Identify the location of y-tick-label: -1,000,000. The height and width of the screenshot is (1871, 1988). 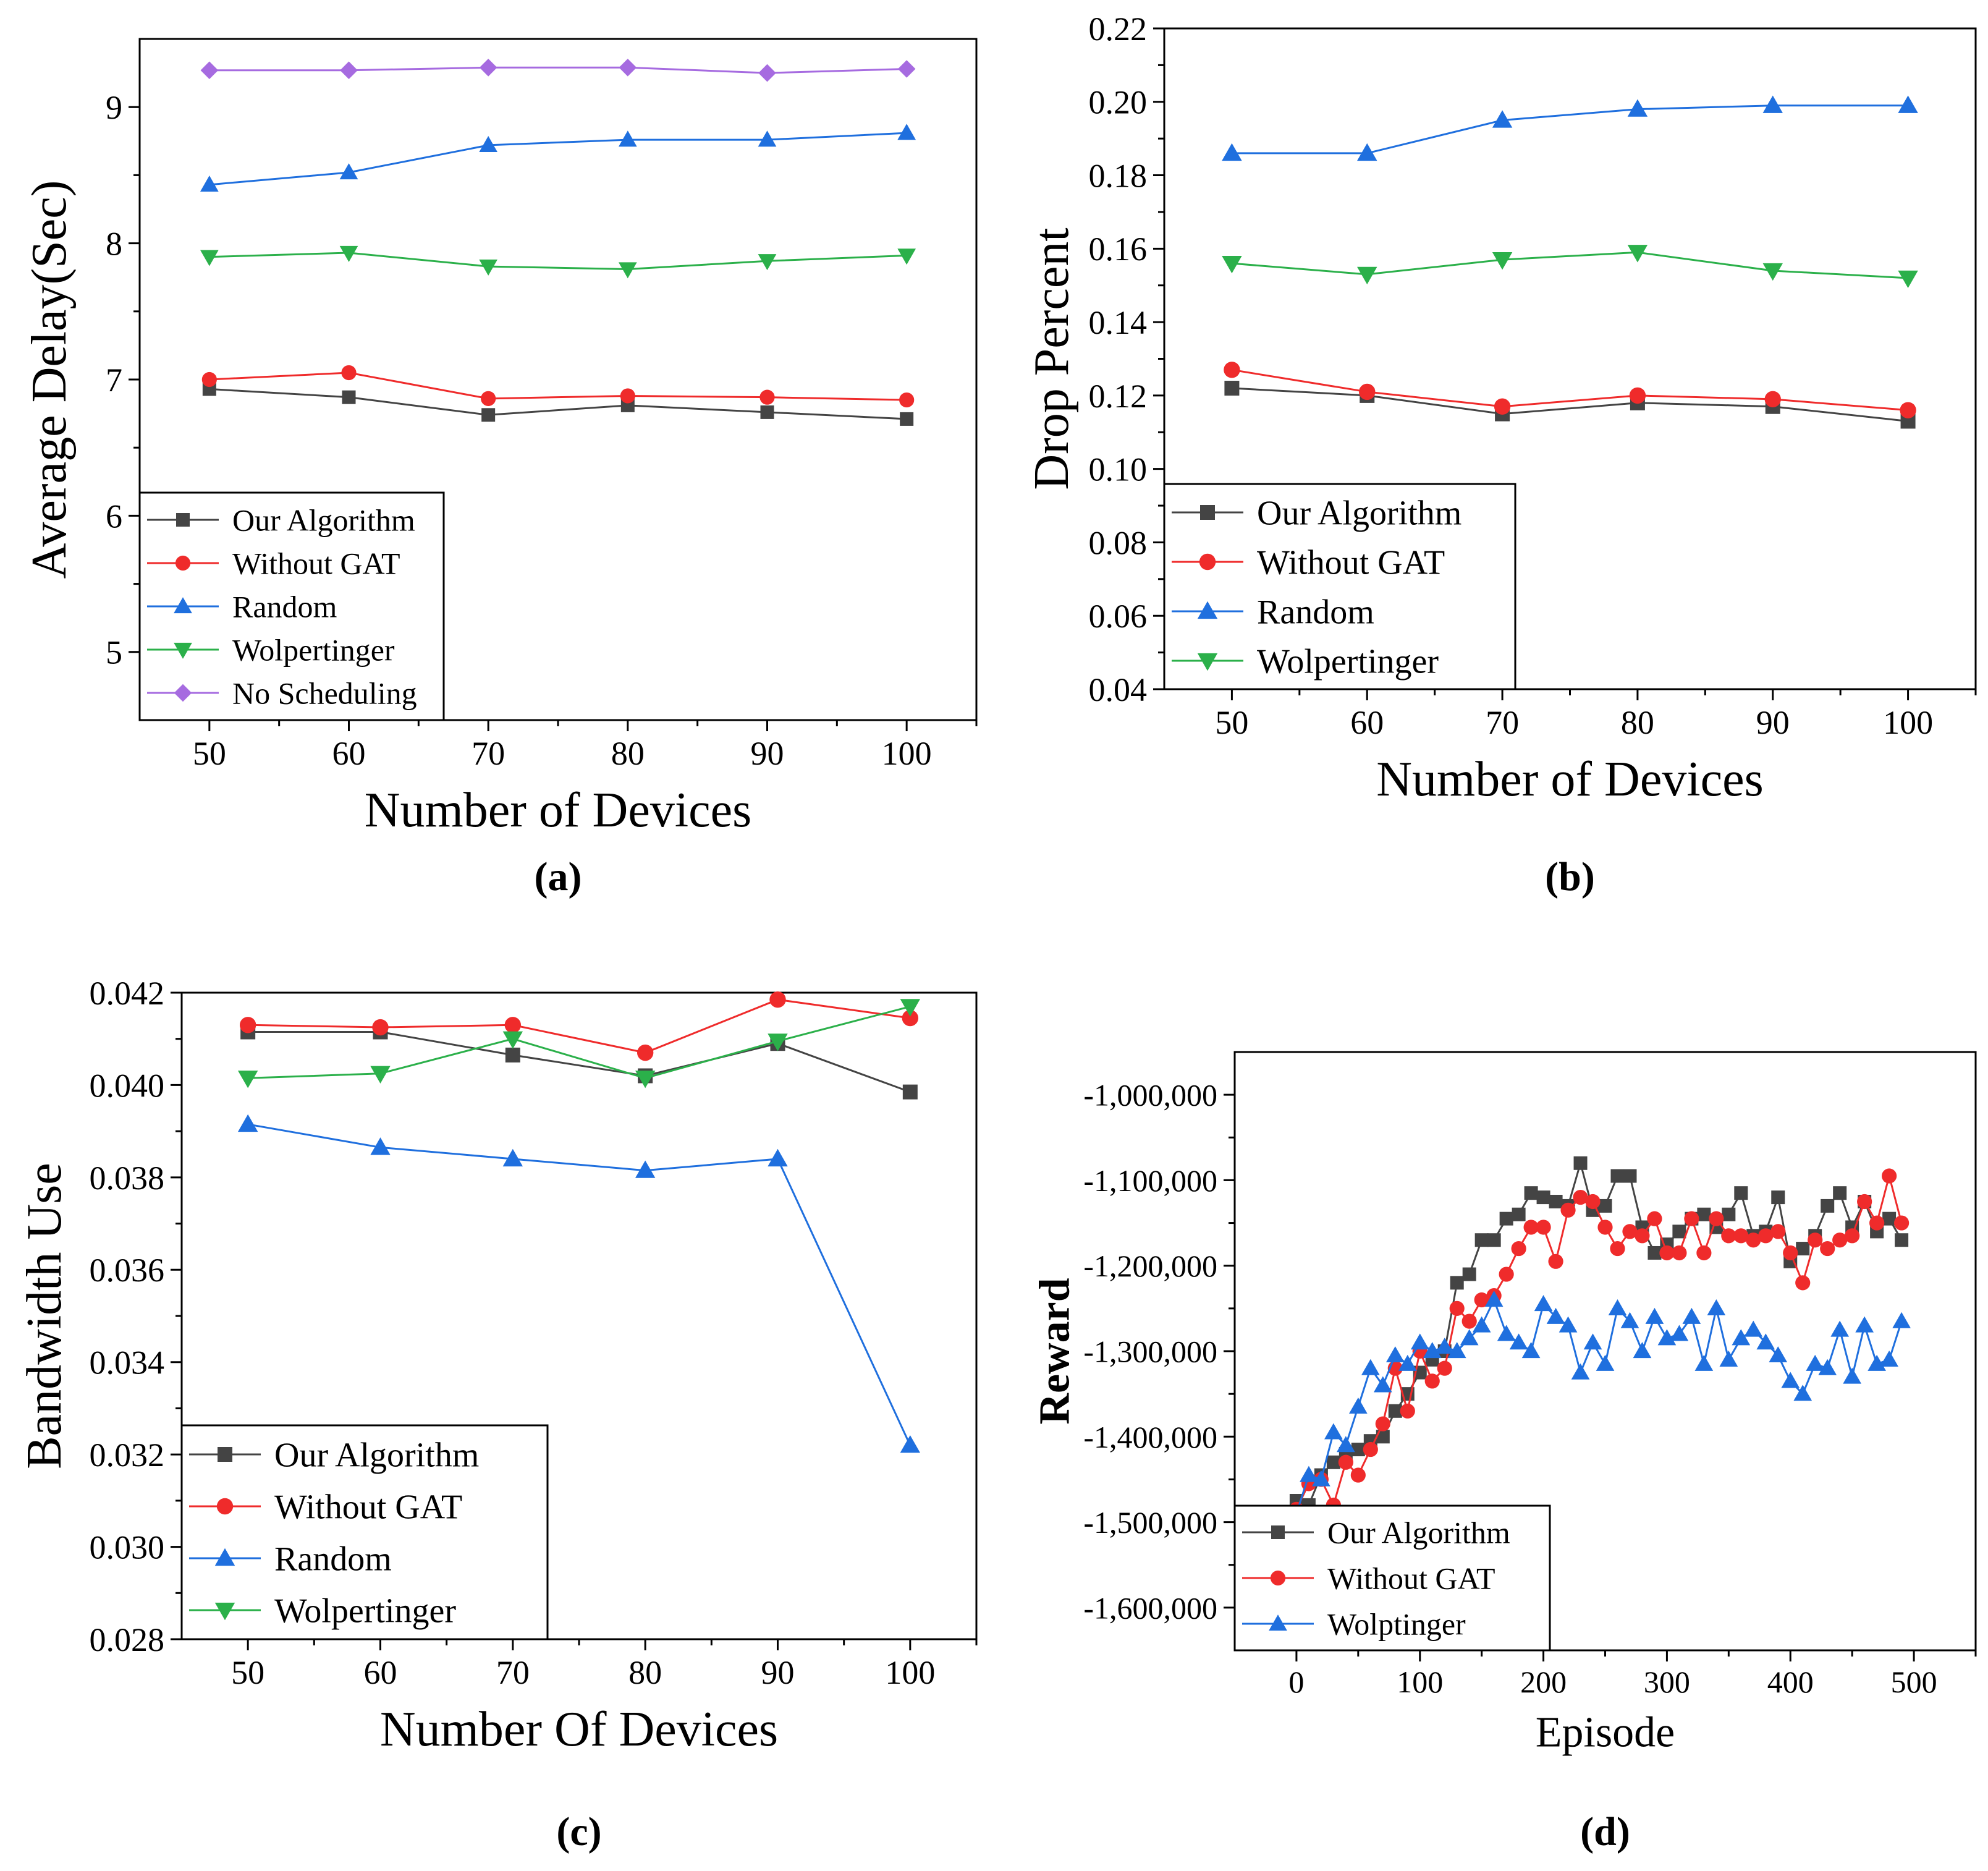
(1150, 1096).